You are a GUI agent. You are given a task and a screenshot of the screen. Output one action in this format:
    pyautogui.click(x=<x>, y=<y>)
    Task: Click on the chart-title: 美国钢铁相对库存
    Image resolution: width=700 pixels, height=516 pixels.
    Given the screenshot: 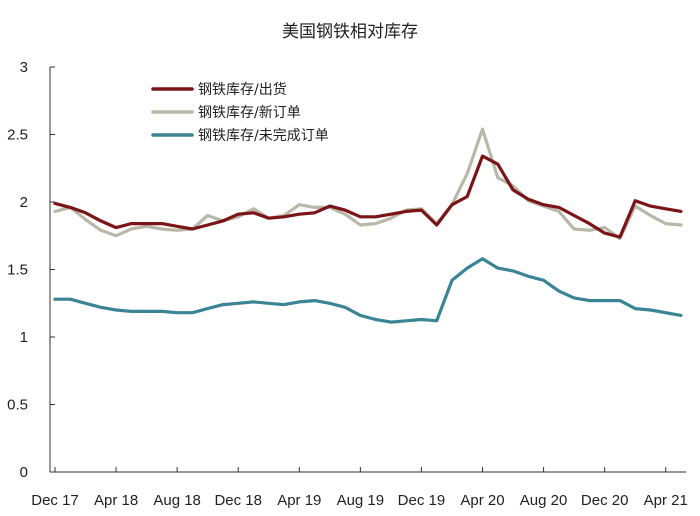 What is the action you would take?
    pyautogui.click(x=350, y=32)
    